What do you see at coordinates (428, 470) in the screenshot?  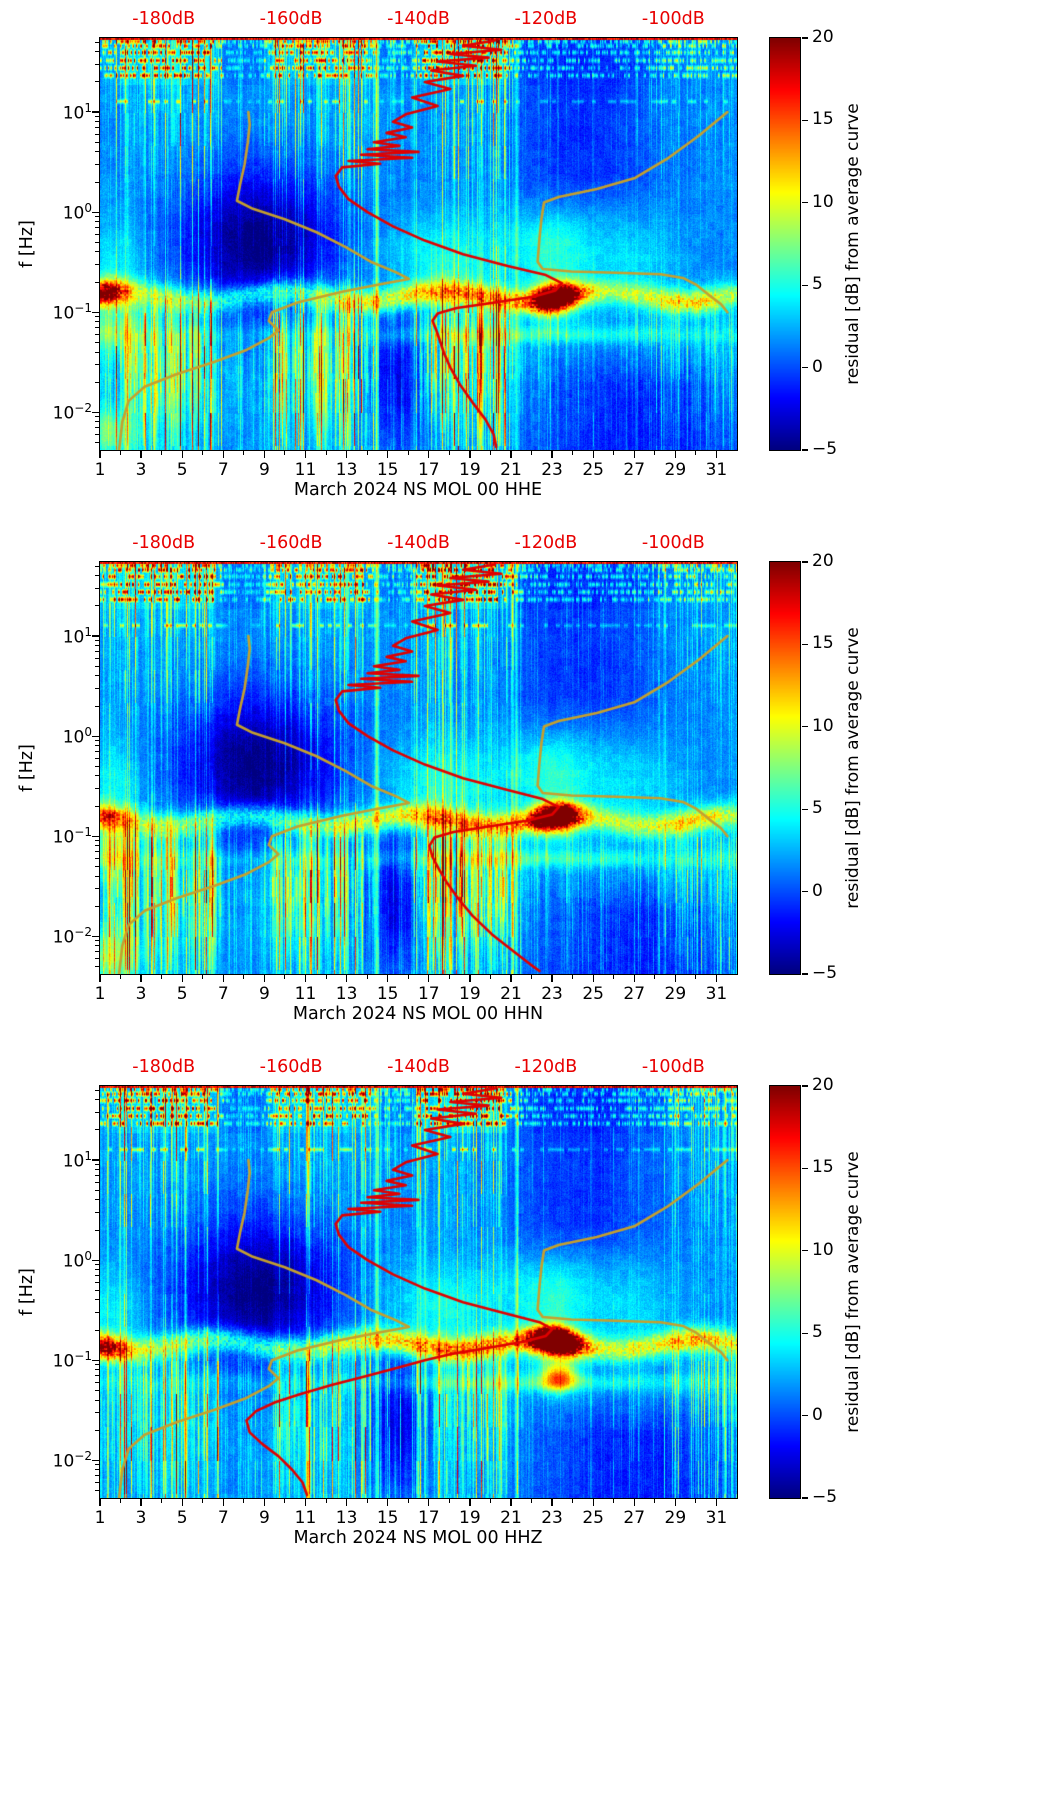 I see `x-tick-label: 17` at bounding box center [428, 470].